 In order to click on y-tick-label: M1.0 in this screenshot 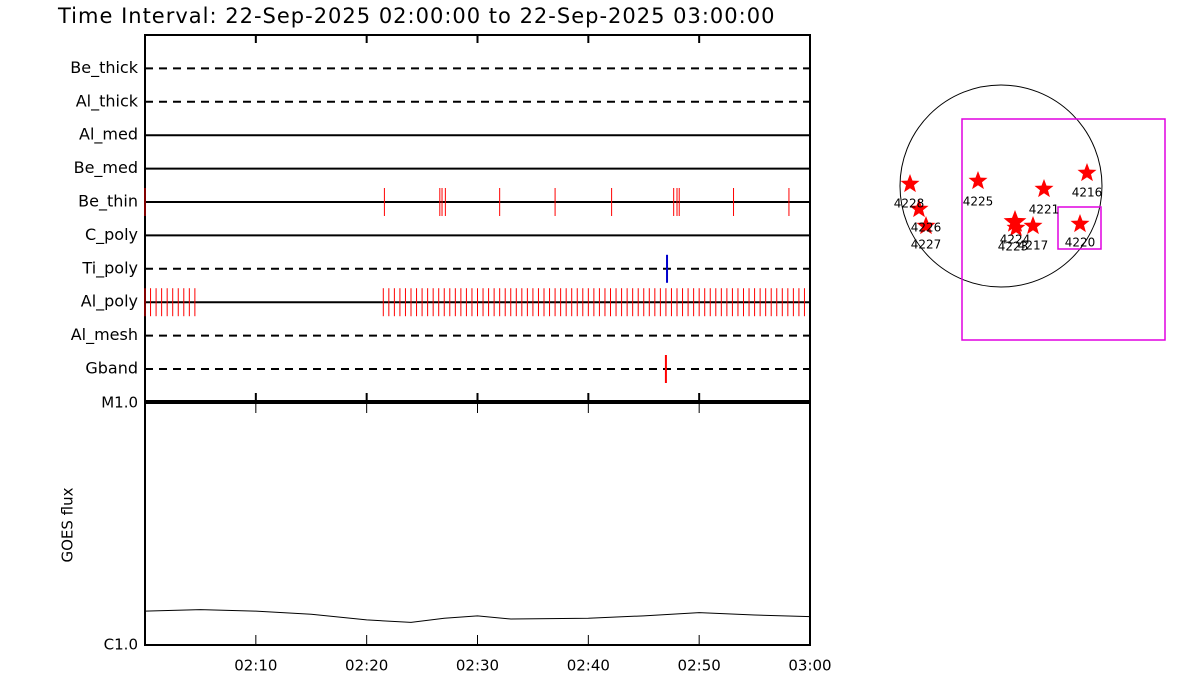, I will do `click(119, 403)`.